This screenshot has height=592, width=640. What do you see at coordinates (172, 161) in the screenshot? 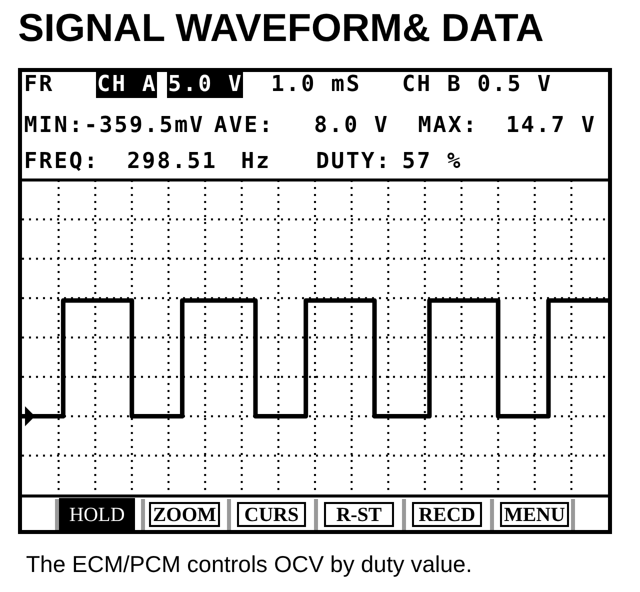
I see `text: 298.51` at bounding box center [172, 161].